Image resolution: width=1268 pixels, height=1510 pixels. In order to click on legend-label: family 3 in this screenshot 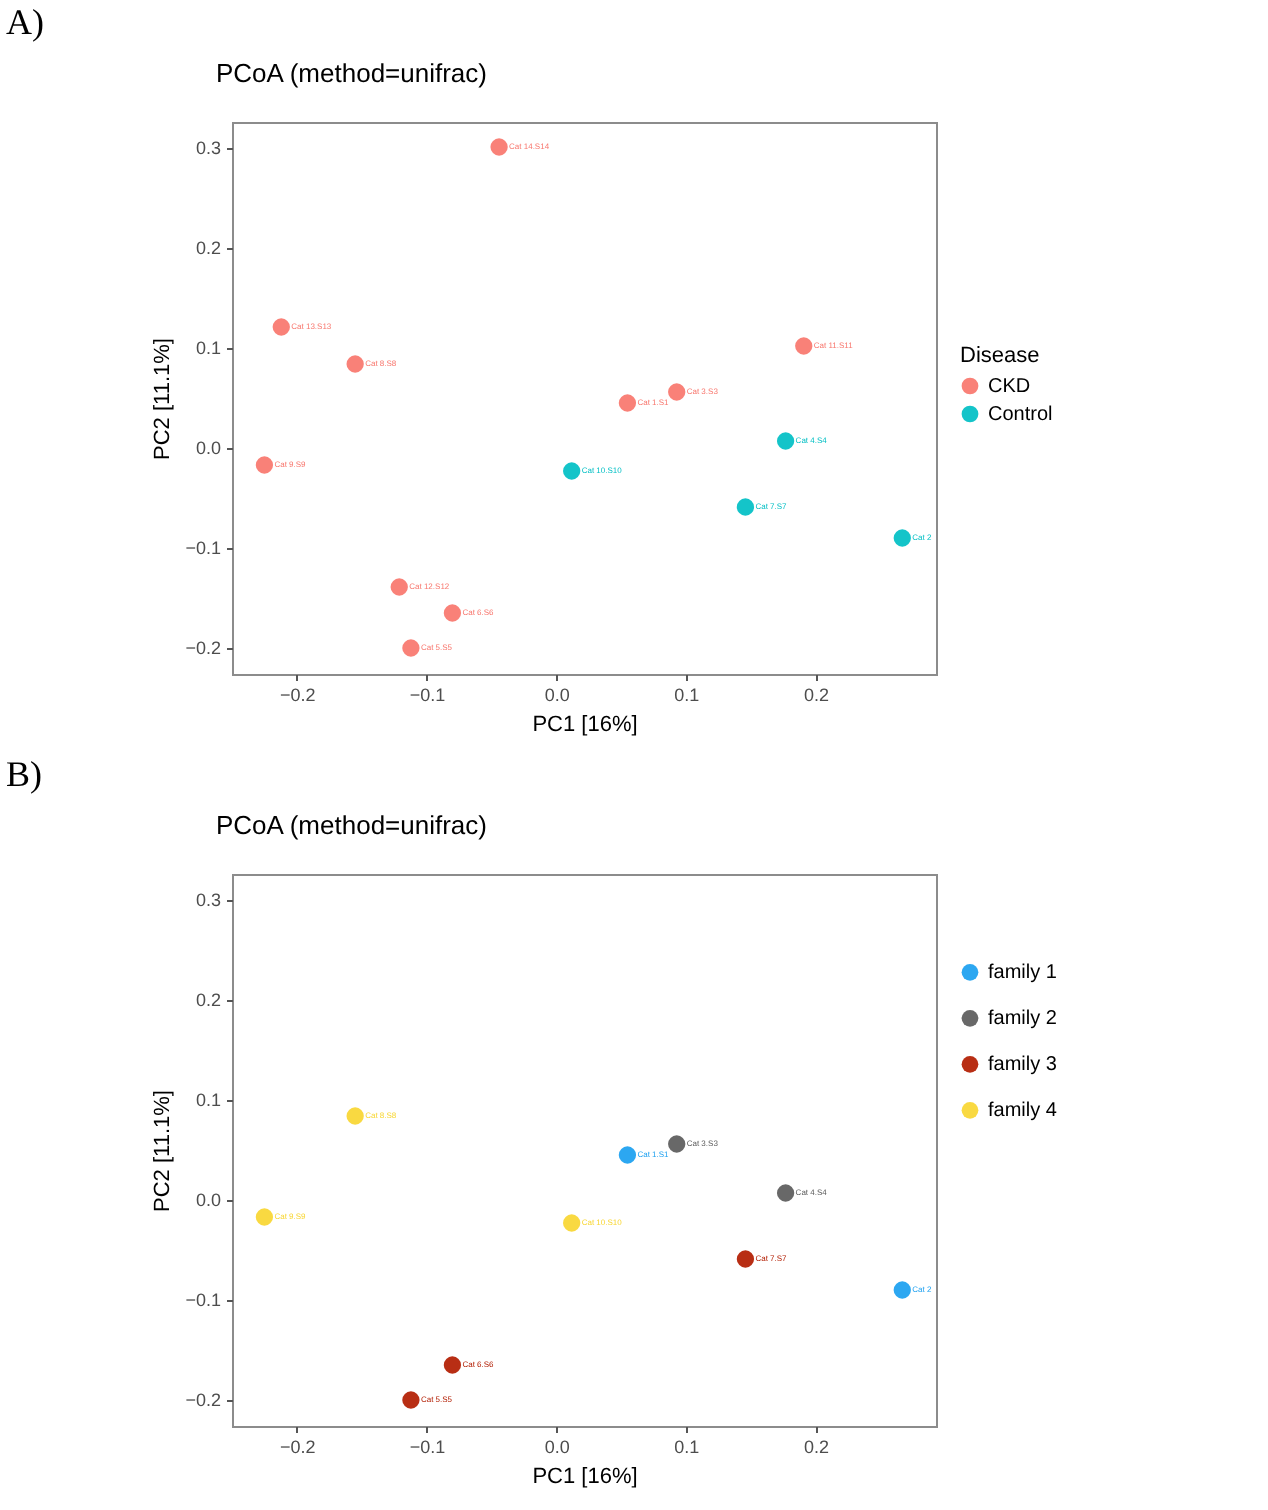, I will do `click(1023, 1065)`.